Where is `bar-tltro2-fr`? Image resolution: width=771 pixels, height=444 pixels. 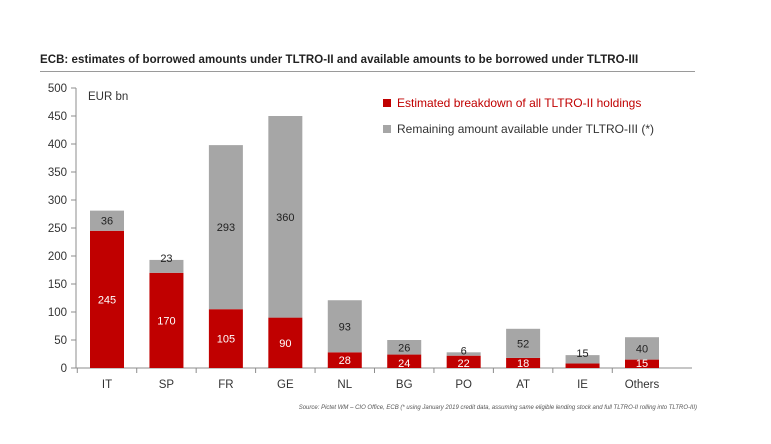
bar-tltro2-fr is located at coordinates (225, 338).